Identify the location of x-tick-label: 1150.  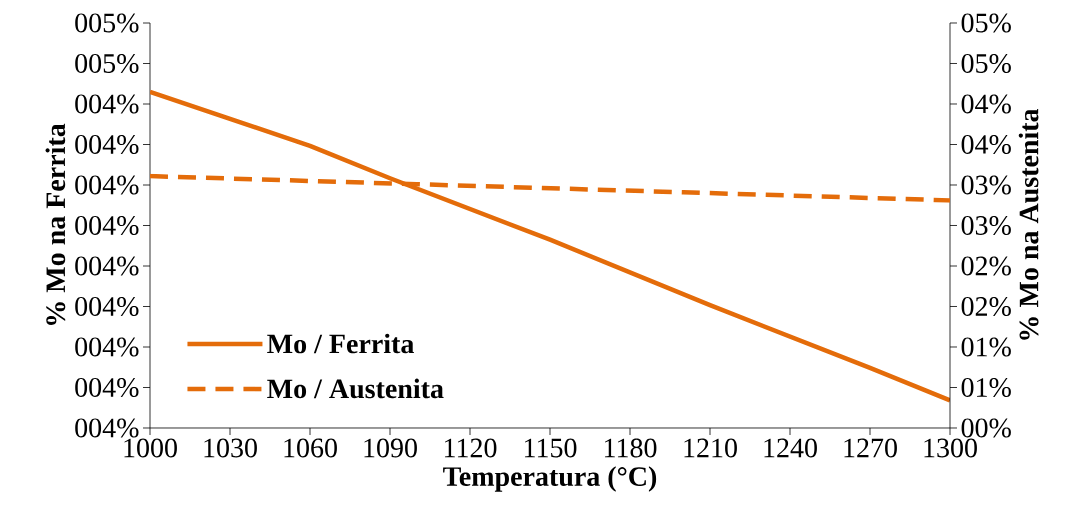
(550, 448).